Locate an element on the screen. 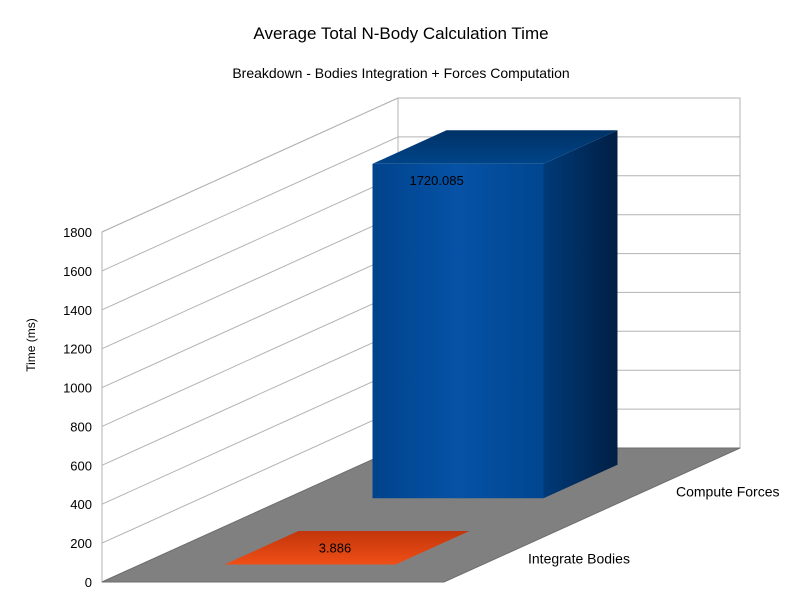 The height and width of the screenshot is (604, 801). x-category-label: Compute Forces is located at coordinates (727, 492).